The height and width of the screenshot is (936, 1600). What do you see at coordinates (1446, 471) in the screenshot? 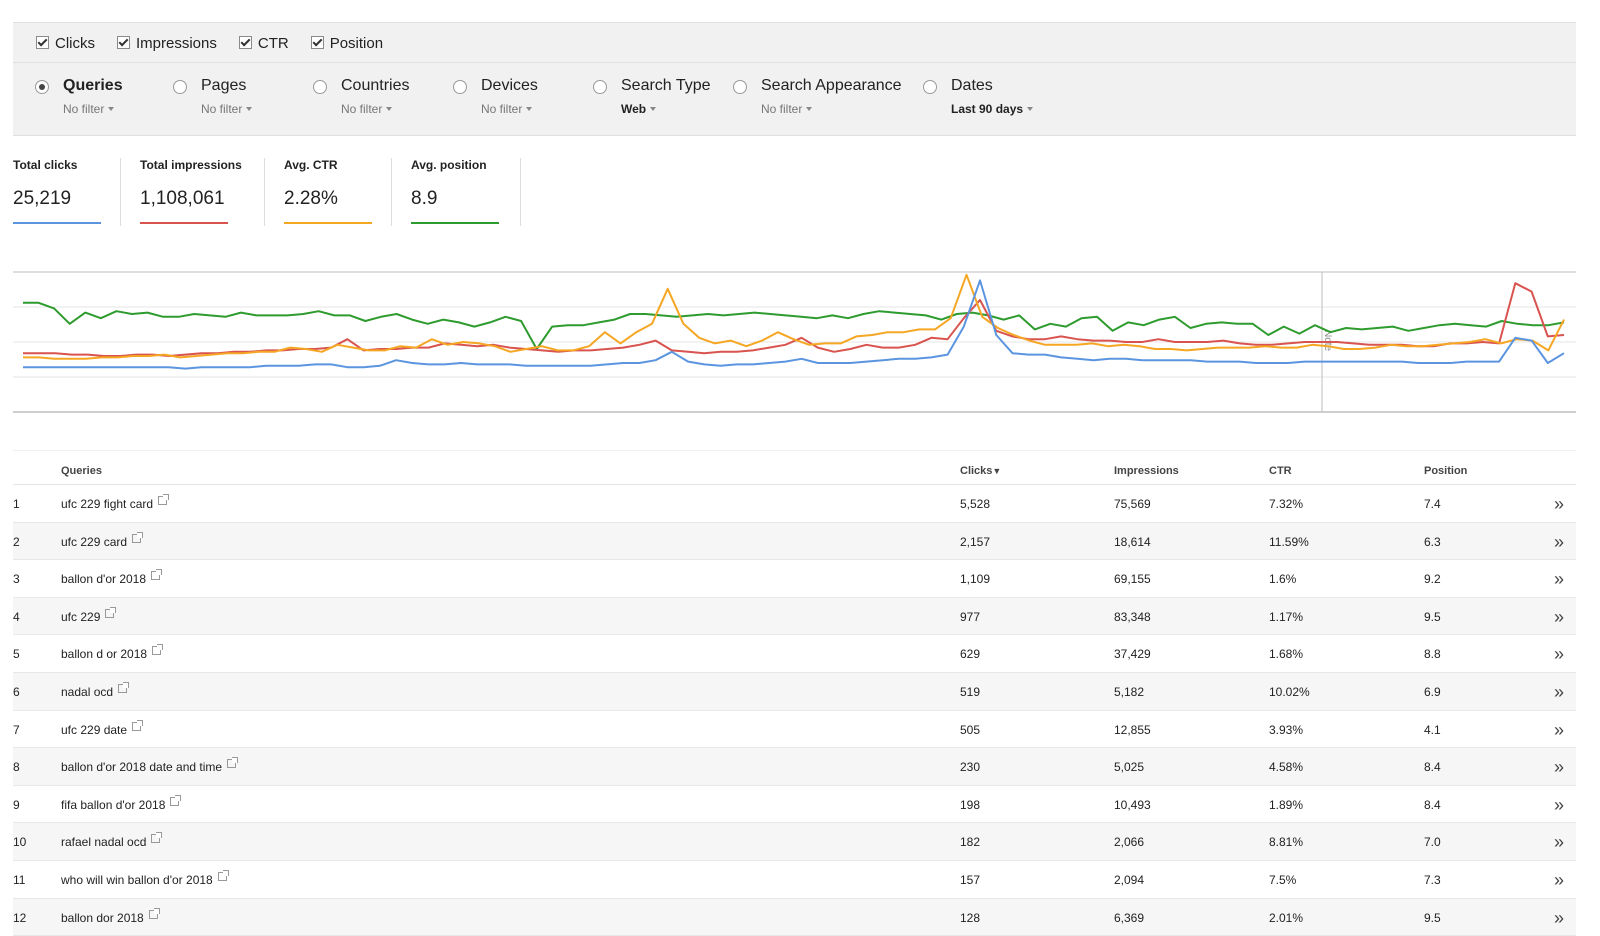
I see `column-header-position: Position` at bounding box center [1446, 471].